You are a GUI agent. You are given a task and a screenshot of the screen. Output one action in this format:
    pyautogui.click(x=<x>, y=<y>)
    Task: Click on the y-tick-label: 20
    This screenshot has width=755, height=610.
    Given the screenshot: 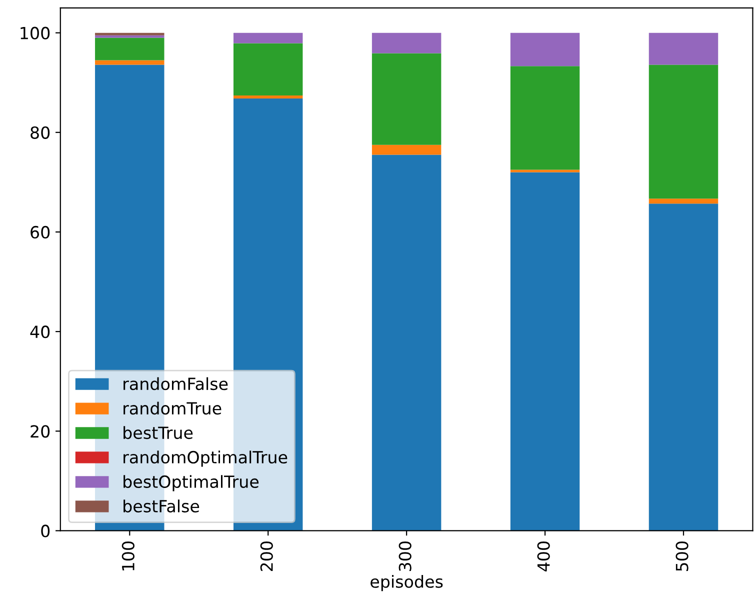 What is the action you would take?
    pyautogui.click(x=40, y=431)
    